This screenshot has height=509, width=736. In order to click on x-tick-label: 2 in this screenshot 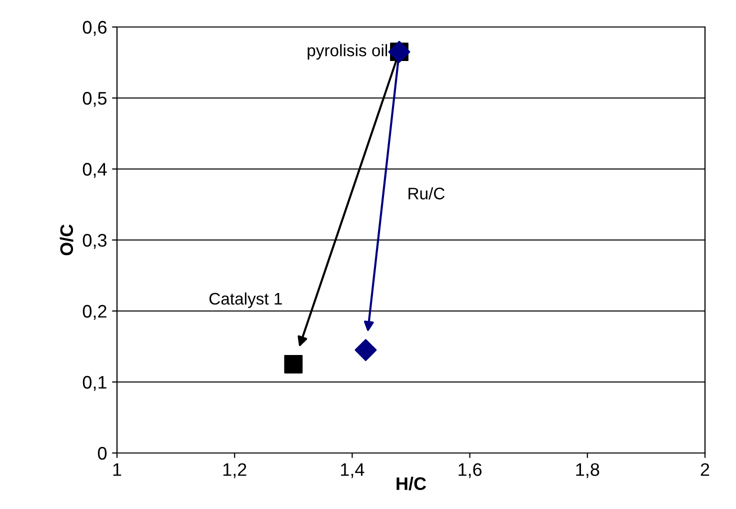, I will do `click(705, 469)`.